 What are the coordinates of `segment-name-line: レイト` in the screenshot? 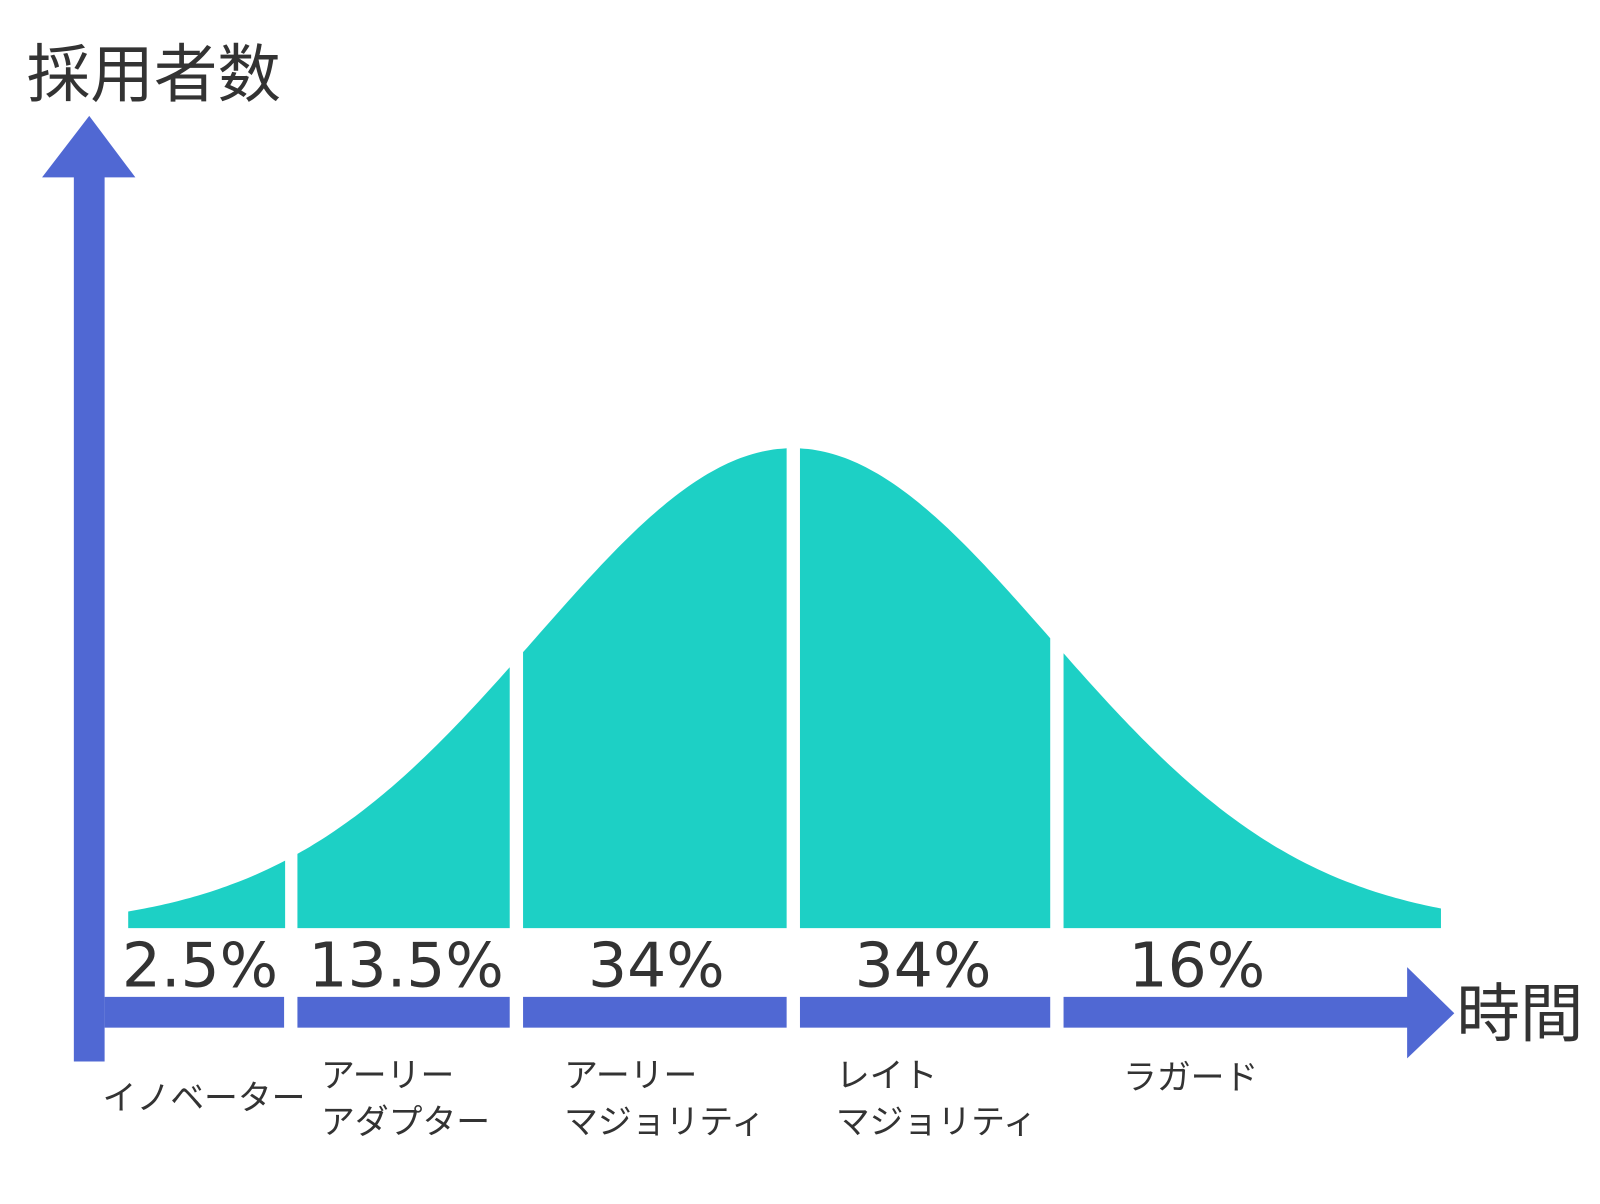 It's located at (886, 1075).